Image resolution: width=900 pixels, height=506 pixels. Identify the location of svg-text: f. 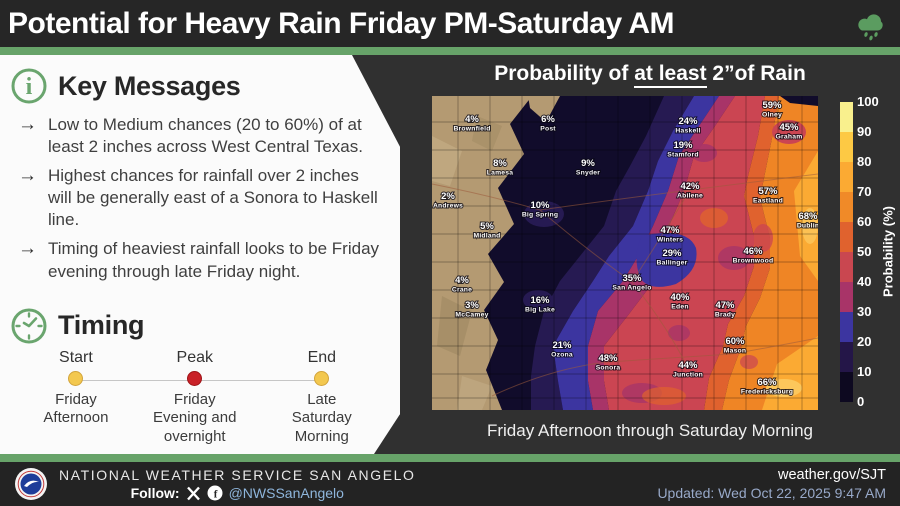
(215, 494).